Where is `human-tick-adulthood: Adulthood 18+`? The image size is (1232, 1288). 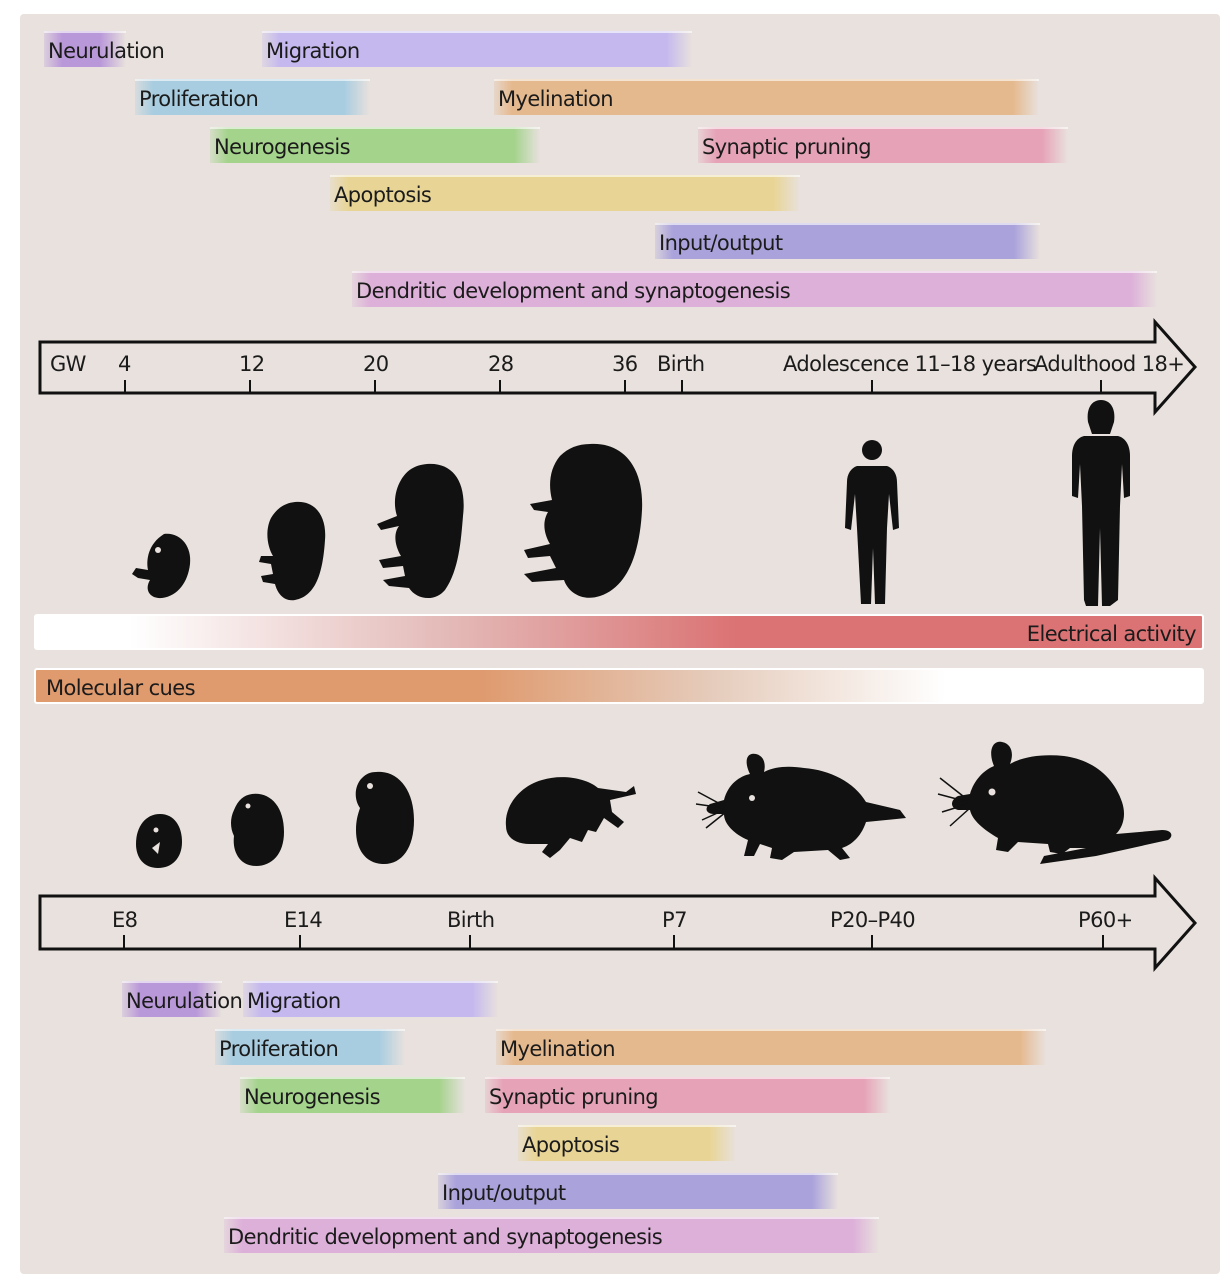
human-tick-adulthood: Adulthood 18+ is located at coordinates (1109, 364).